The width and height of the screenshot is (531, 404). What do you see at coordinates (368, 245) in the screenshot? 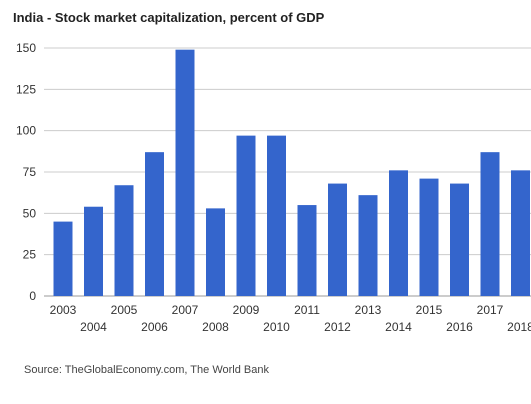
I see `bar-2013` at bounding box center [368, 245].